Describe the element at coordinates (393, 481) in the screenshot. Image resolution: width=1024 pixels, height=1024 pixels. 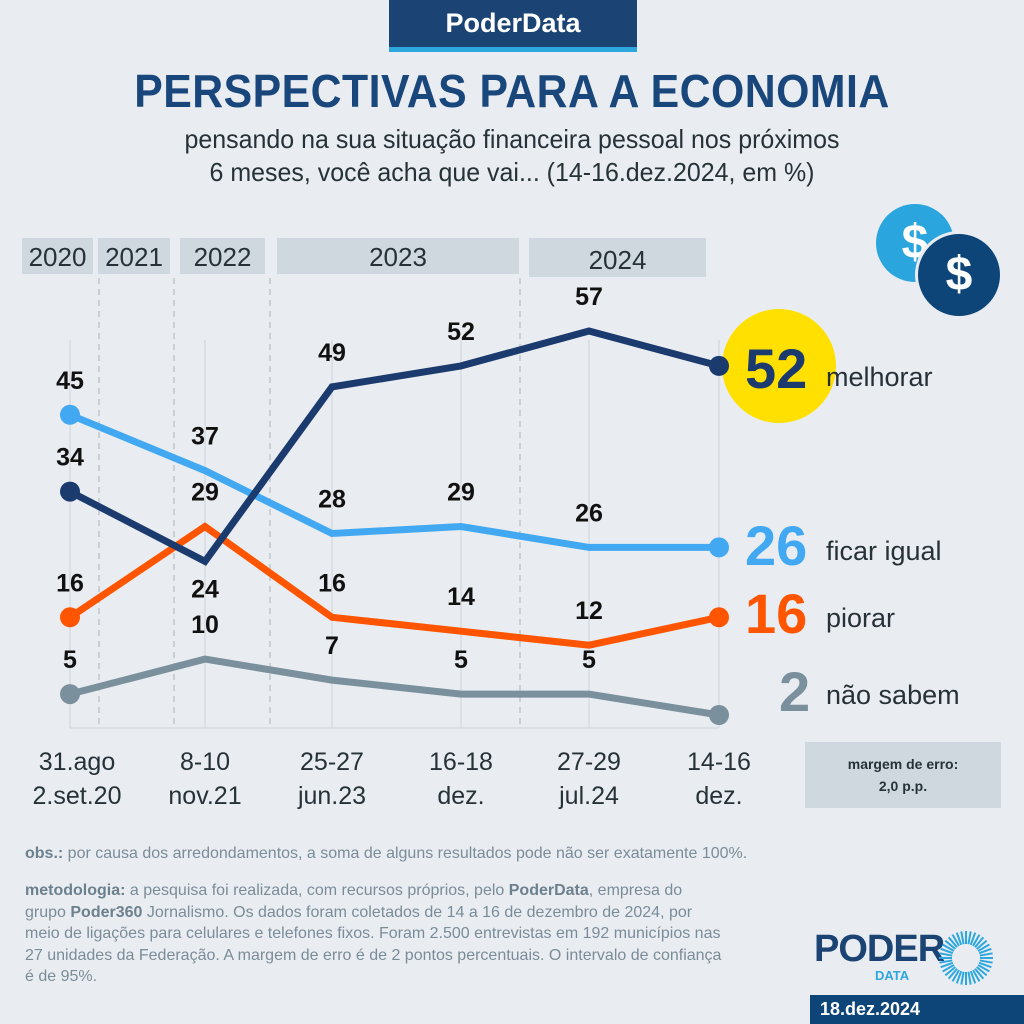
I see `series-line-ficar-igual` at that location.